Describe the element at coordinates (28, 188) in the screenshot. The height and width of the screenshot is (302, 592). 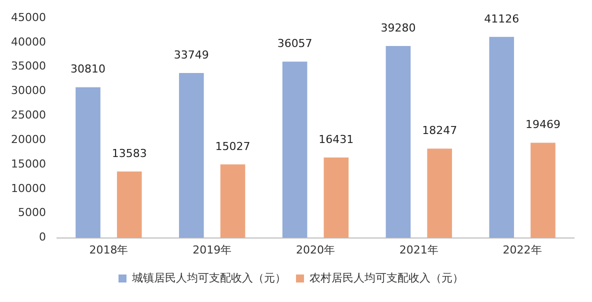
I see `y-tick-label: 10000` at that location.